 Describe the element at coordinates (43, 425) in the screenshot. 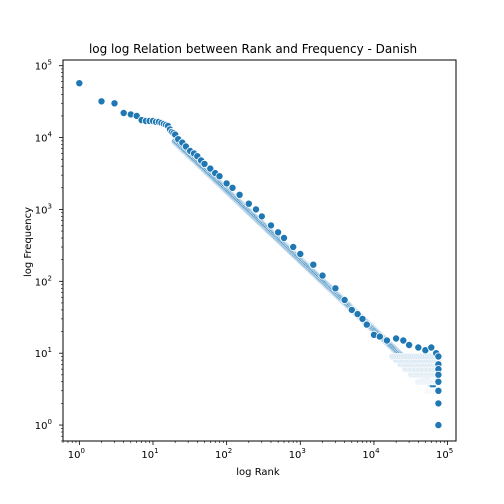

I see `y-tick-label: 10⁰` at that location.